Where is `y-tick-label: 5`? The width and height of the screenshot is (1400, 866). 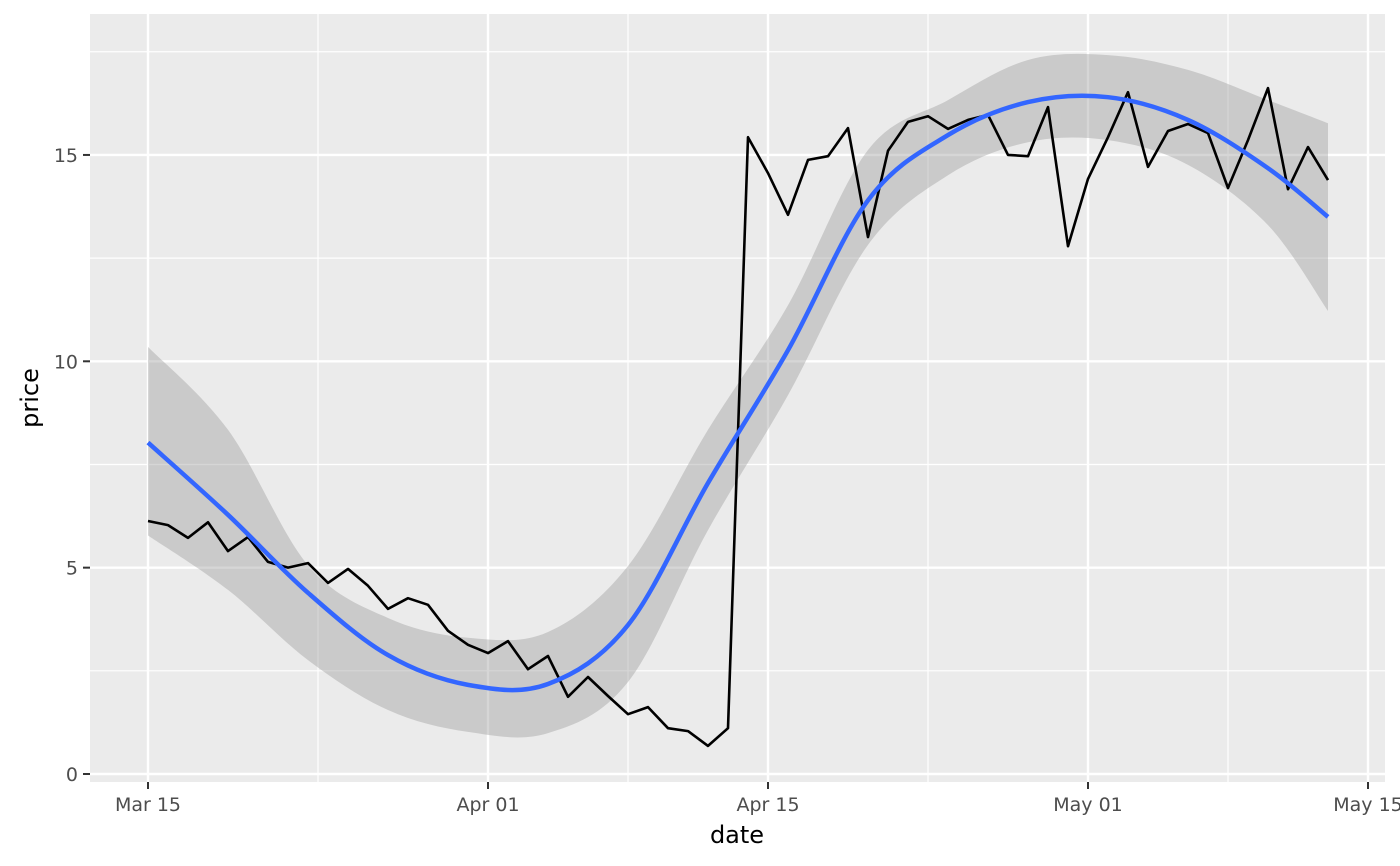 y-tick-label: 5 is located at coordinates (72, 569).